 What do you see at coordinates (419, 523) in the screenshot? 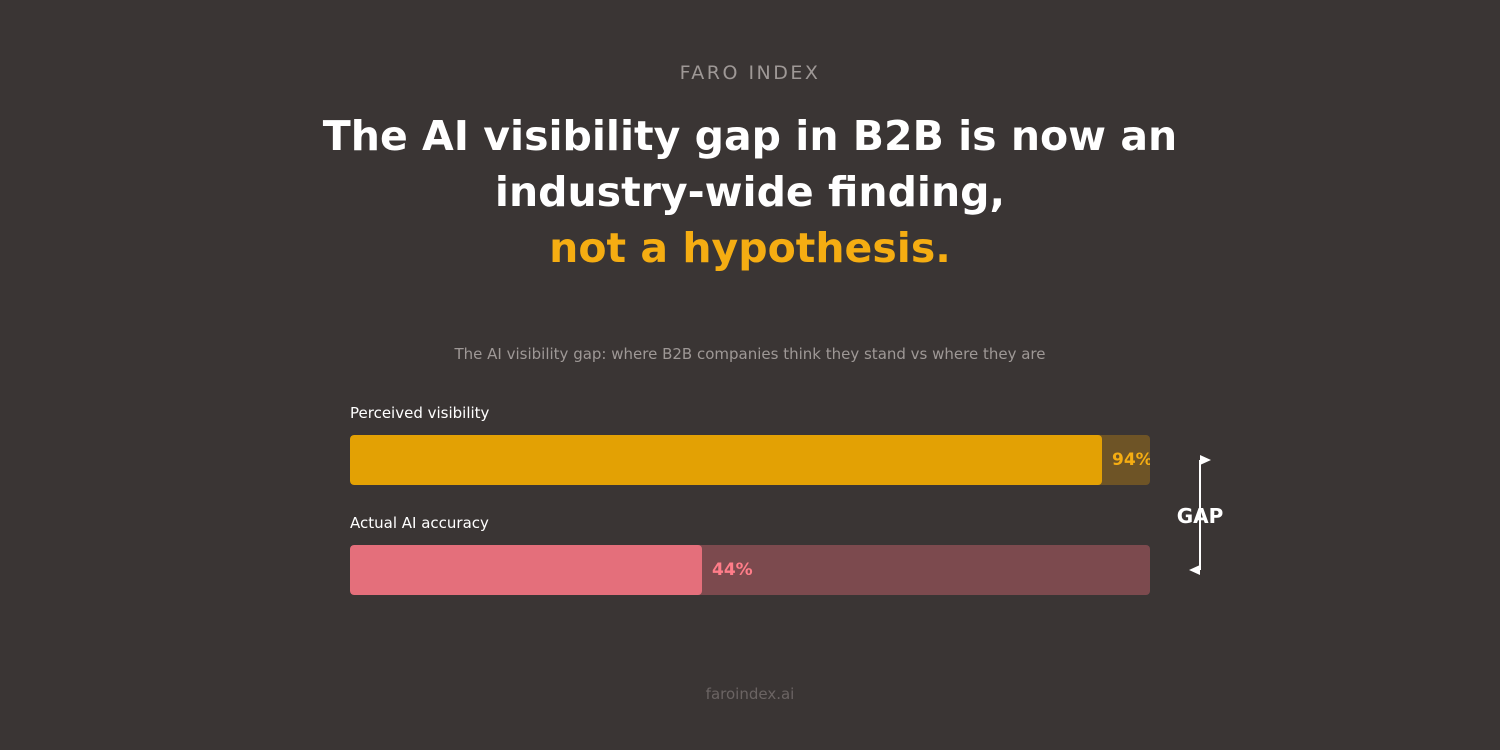
I see `bar-label-actual: Actual AI accuracy` at bounding box center [419, 523].